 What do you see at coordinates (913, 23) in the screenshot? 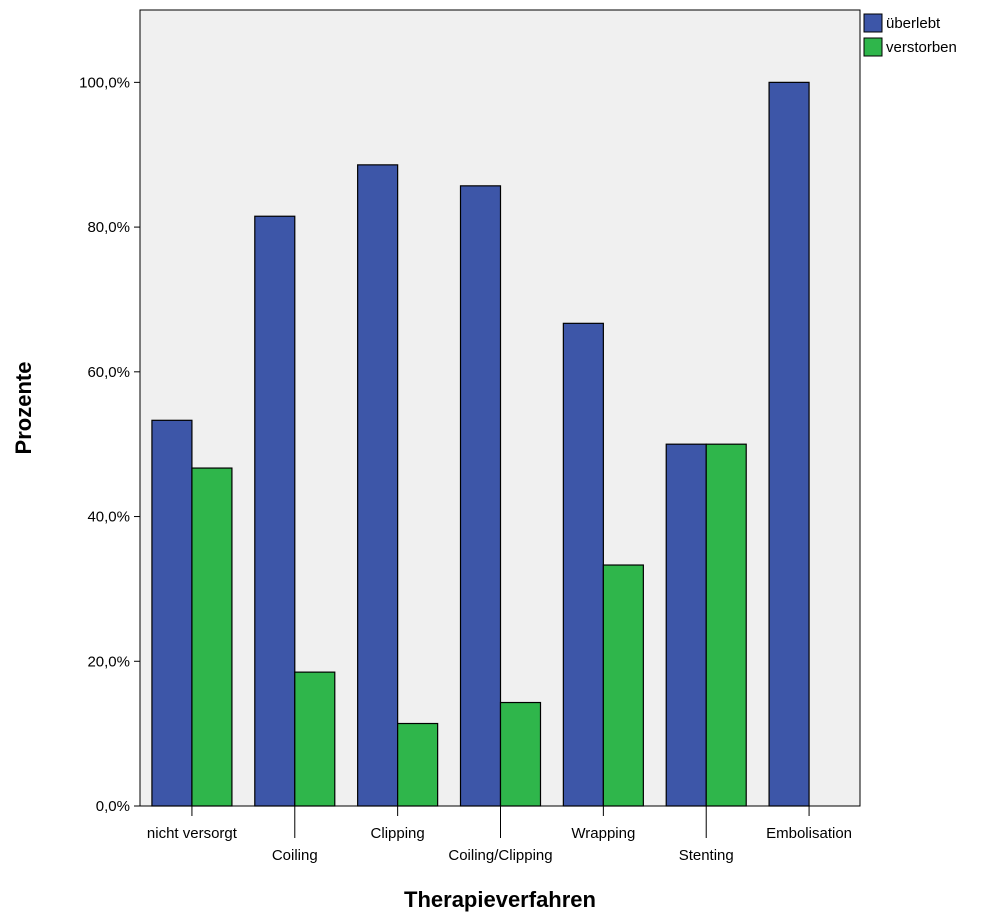
I see `legend-label: überlebt` at bounding box center [913, 23].